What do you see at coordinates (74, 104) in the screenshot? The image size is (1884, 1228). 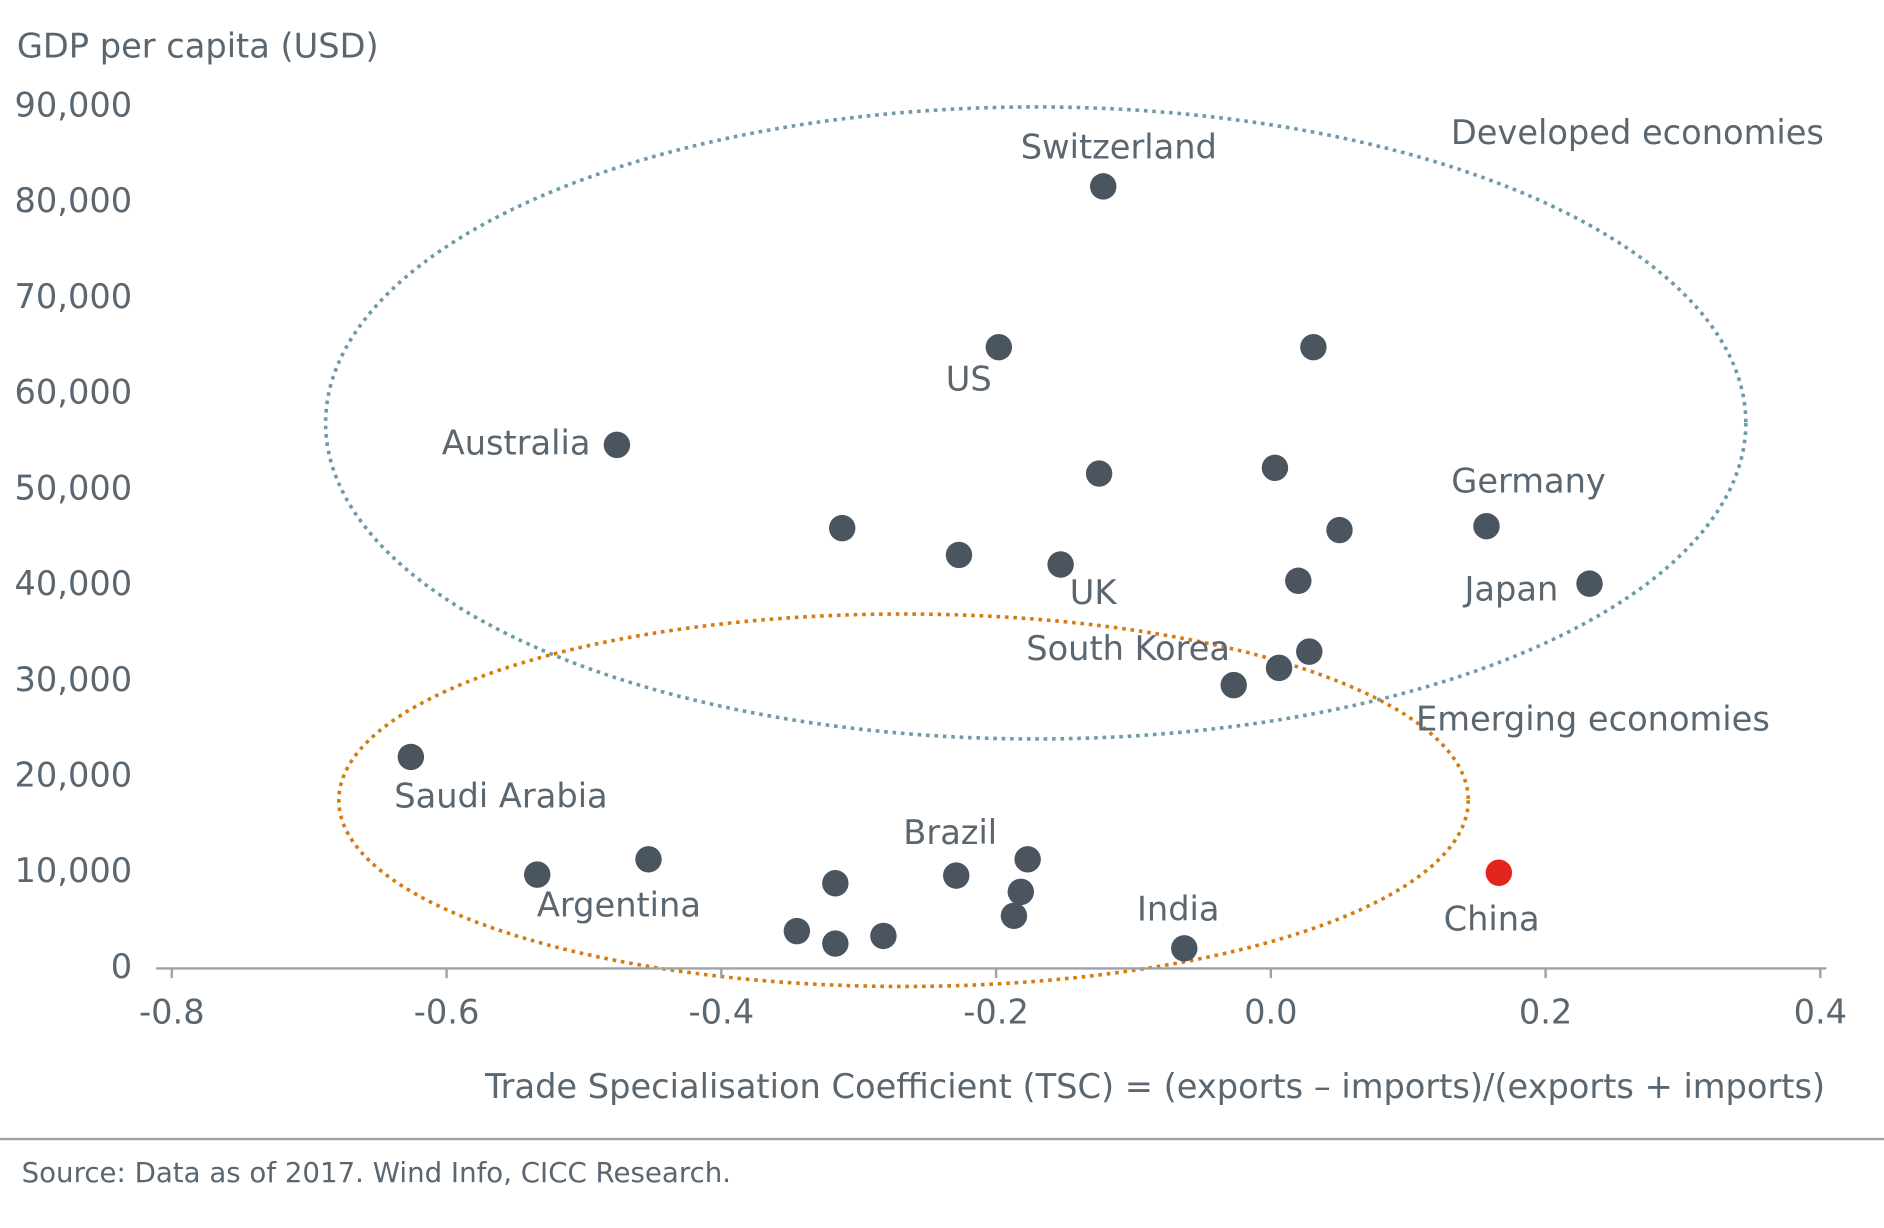 I see `y-tick-label: 90,000` at bounding box center [74, 104].